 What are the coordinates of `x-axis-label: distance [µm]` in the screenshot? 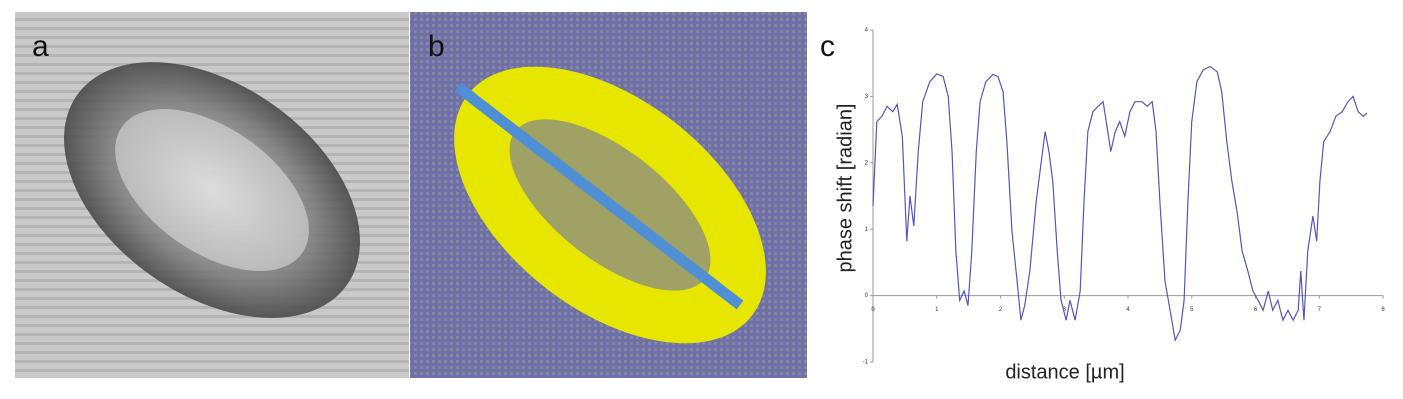 It's located at (1064, 372).